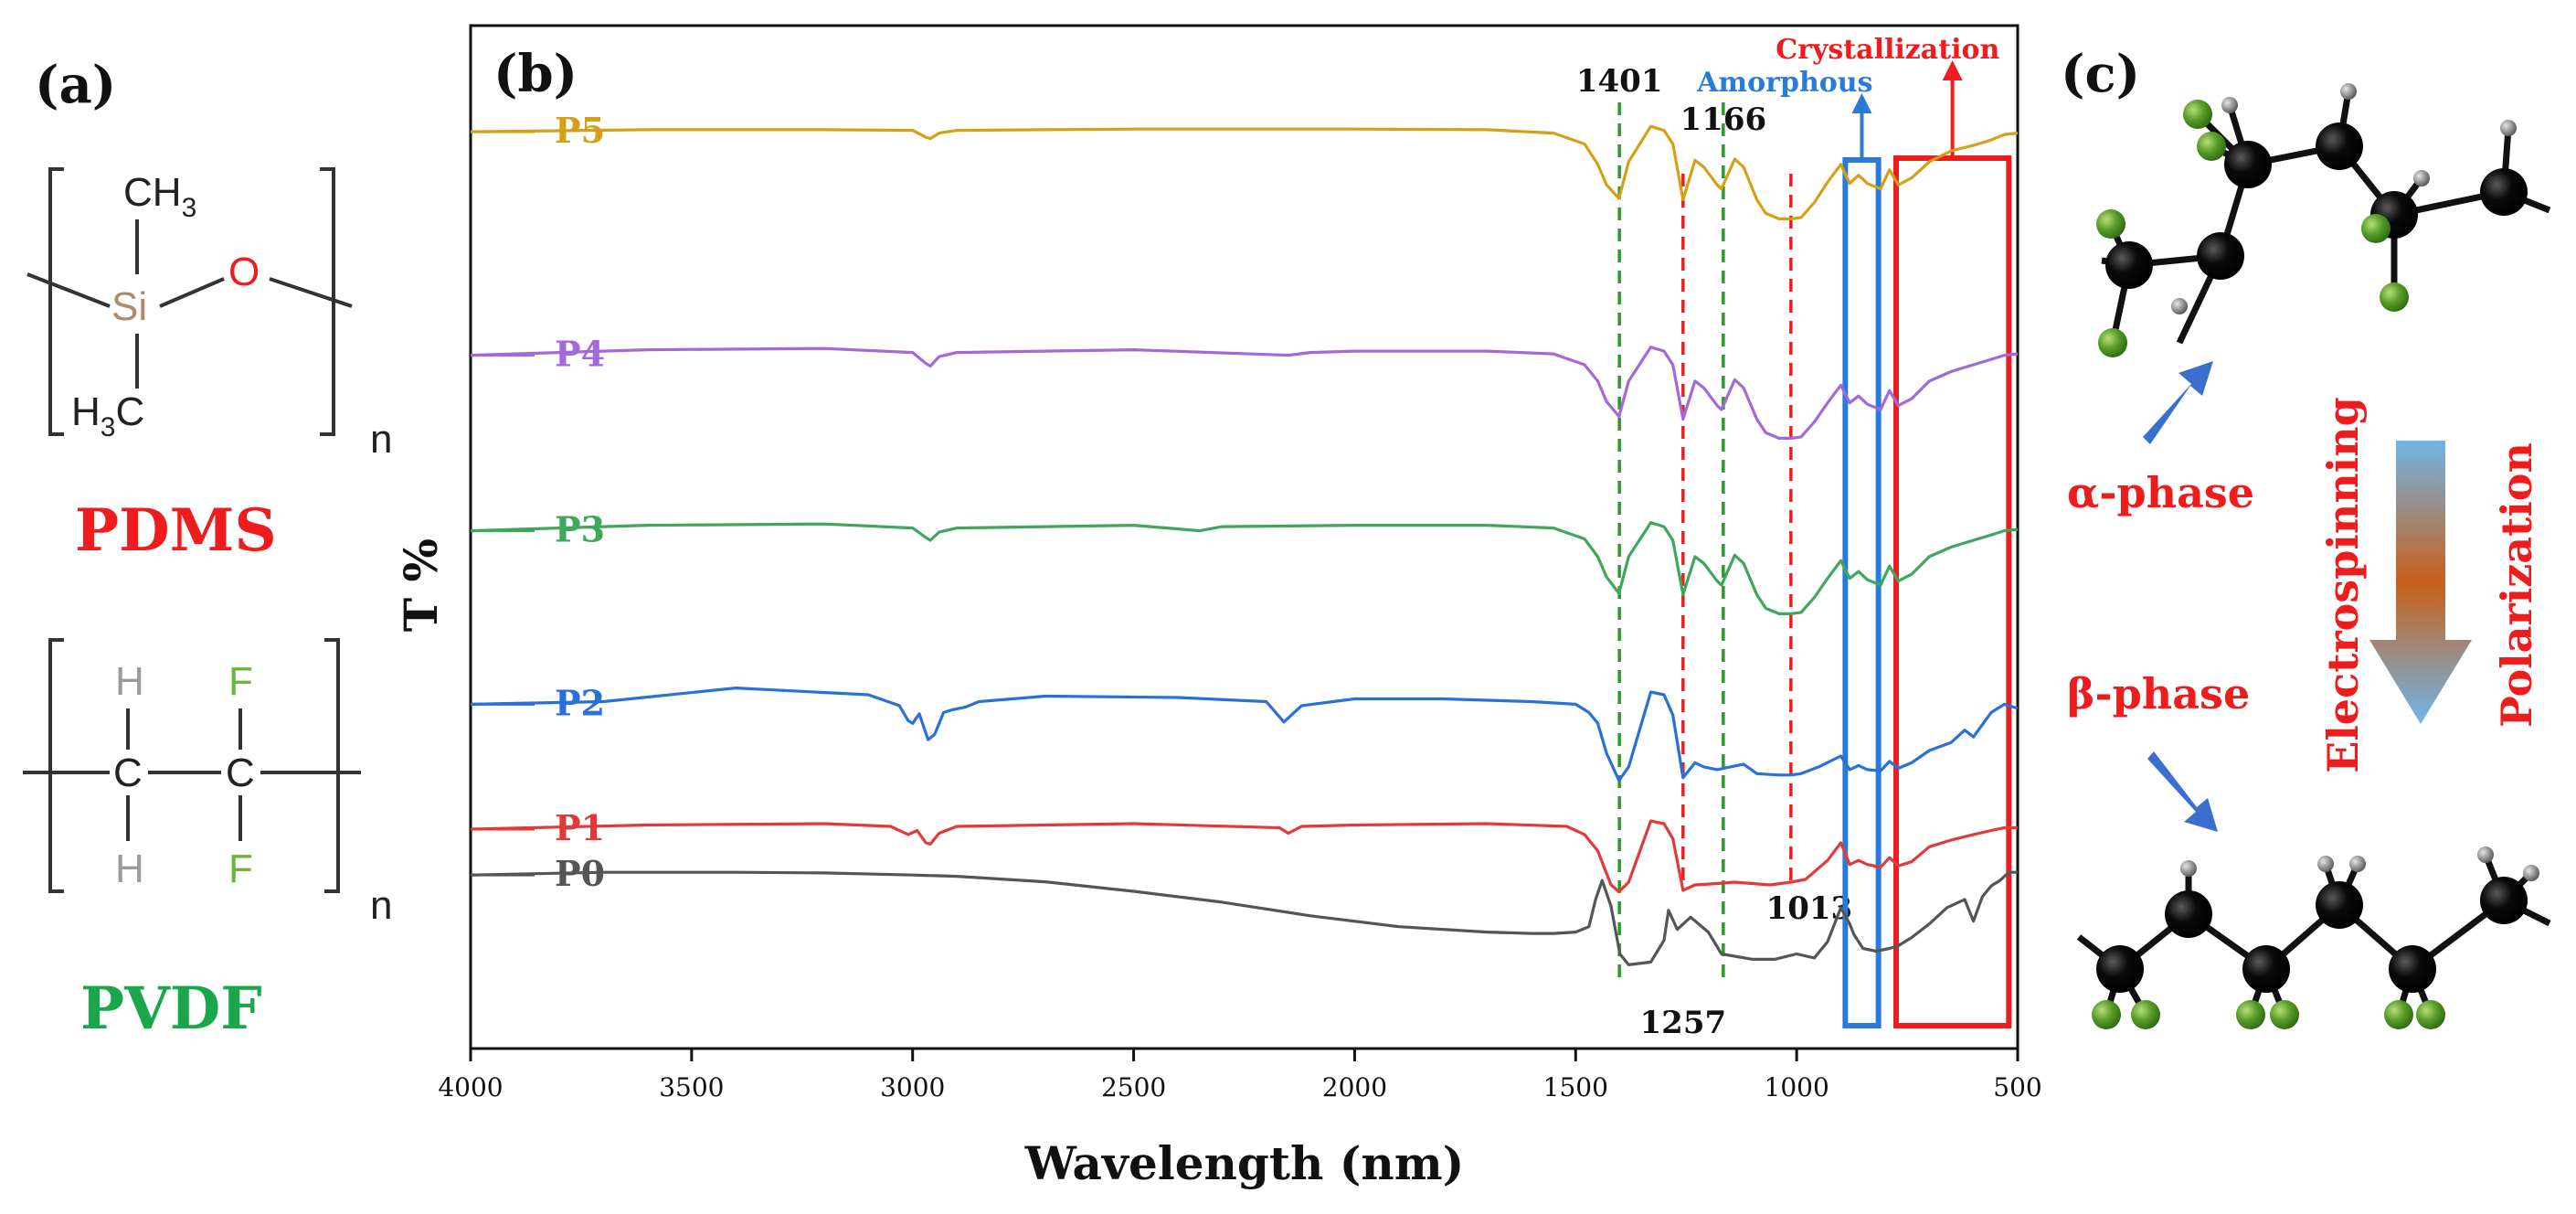 This screenshot has width=2576, height=1214. Describe the element at coordinates (2100, 74) in the screenshot. I see `panel-c-label: (c)` at that location.